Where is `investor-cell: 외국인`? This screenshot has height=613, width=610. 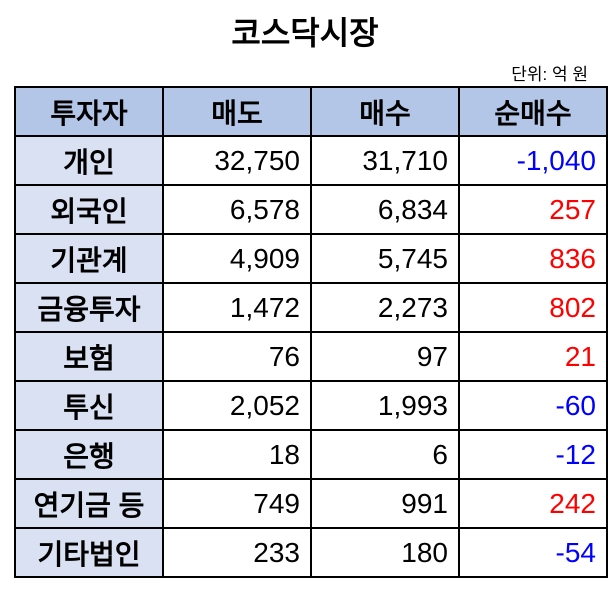 investor-cell: 외국인 is located at coordinates (89, 209).